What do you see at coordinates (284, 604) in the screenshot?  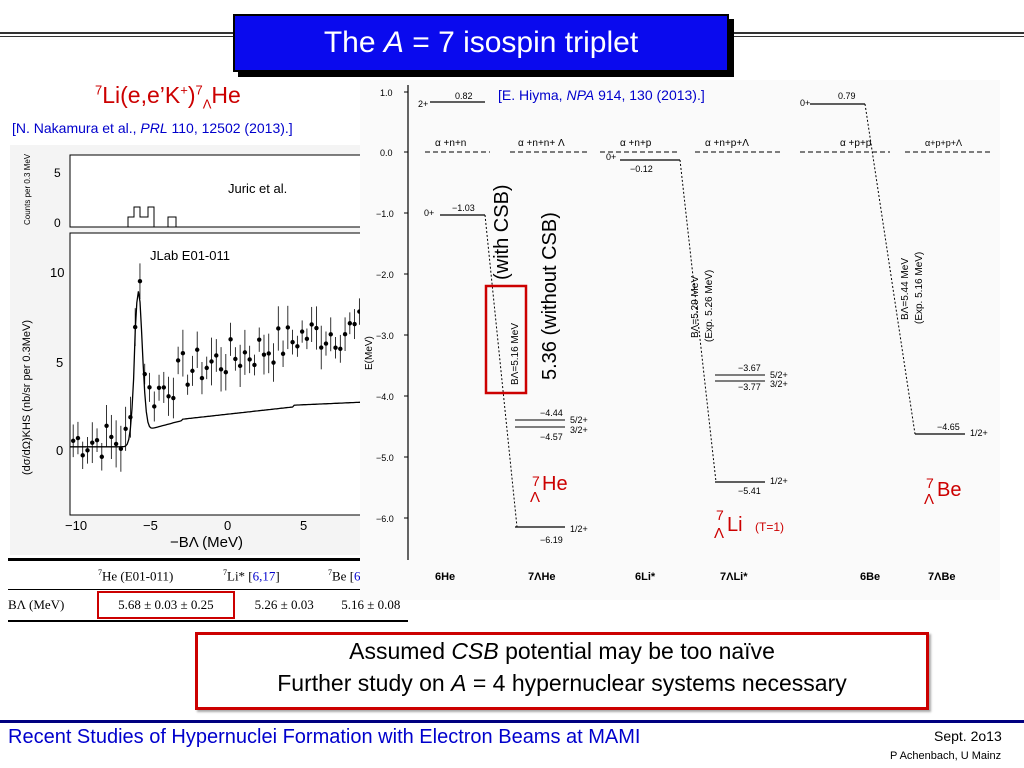 I see `table-value-li: 5.26 ± 0.03` at bounding box center [284, 604].